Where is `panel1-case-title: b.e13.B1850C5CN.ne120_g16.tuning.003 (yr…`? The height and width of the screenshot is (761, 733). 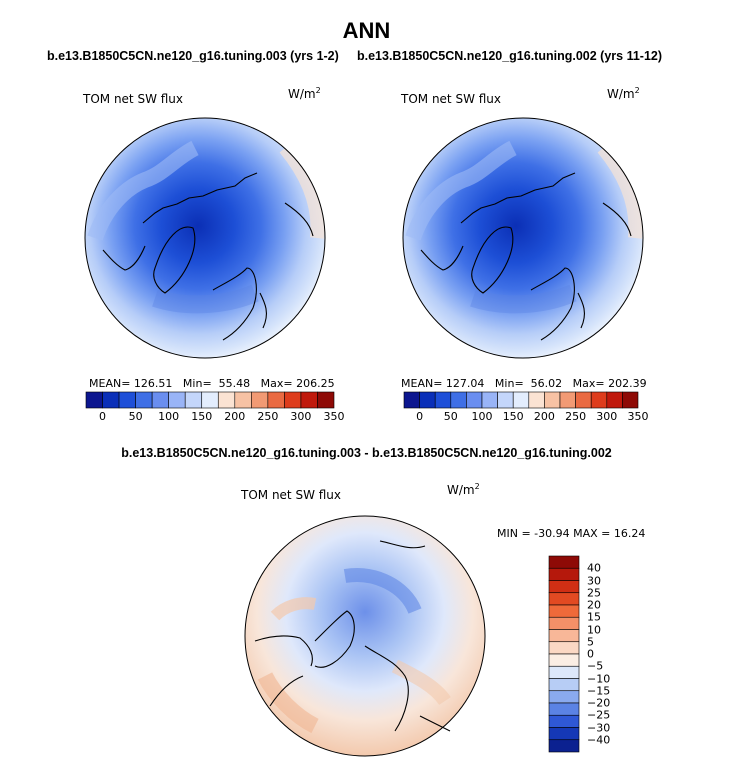 panel1-case-title: b.e13.B1850C5CN.ne120_g16.tuning.003 (yr… is located at coordinates (193, 56).